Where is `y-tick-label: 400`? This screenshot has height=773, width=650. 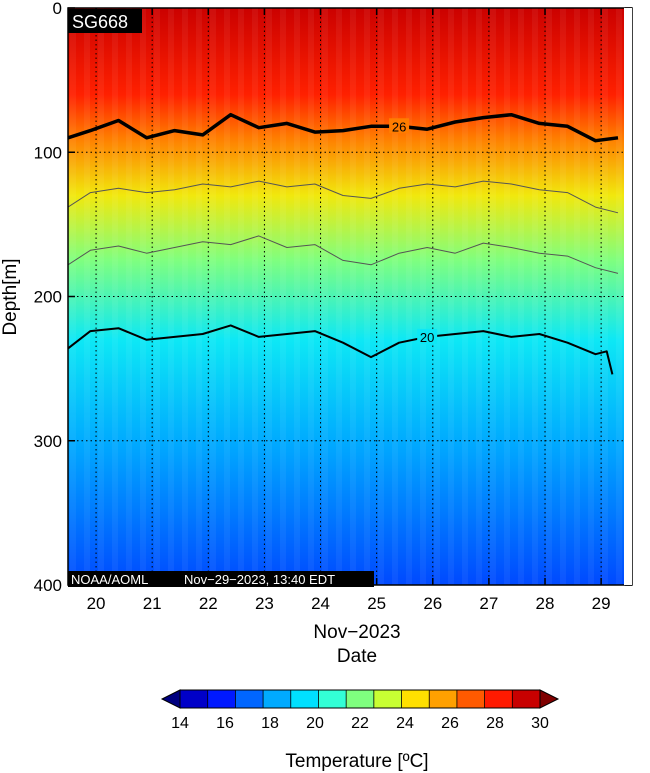
y-tick-label: 400 is located at coordinates (48, 585).